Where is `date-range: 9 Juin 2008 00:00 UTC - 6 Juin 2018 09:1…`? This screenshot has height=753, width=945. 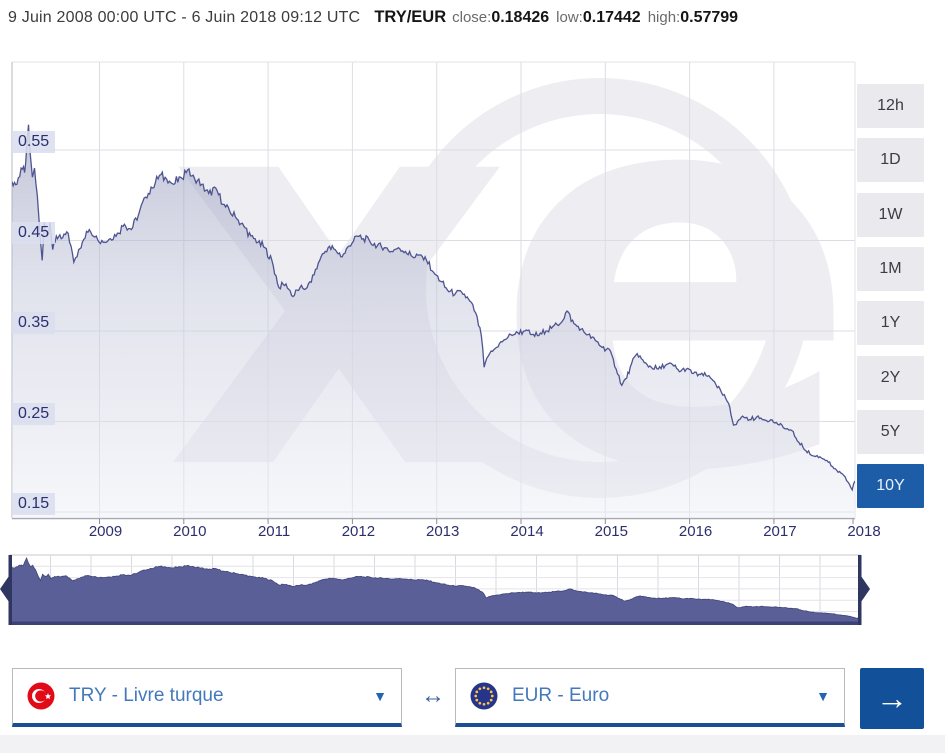
date-range: 9 Juin 2008 00:00 UTC - 6 Juin 2018 09:1… is located at coordinates (184, 17).